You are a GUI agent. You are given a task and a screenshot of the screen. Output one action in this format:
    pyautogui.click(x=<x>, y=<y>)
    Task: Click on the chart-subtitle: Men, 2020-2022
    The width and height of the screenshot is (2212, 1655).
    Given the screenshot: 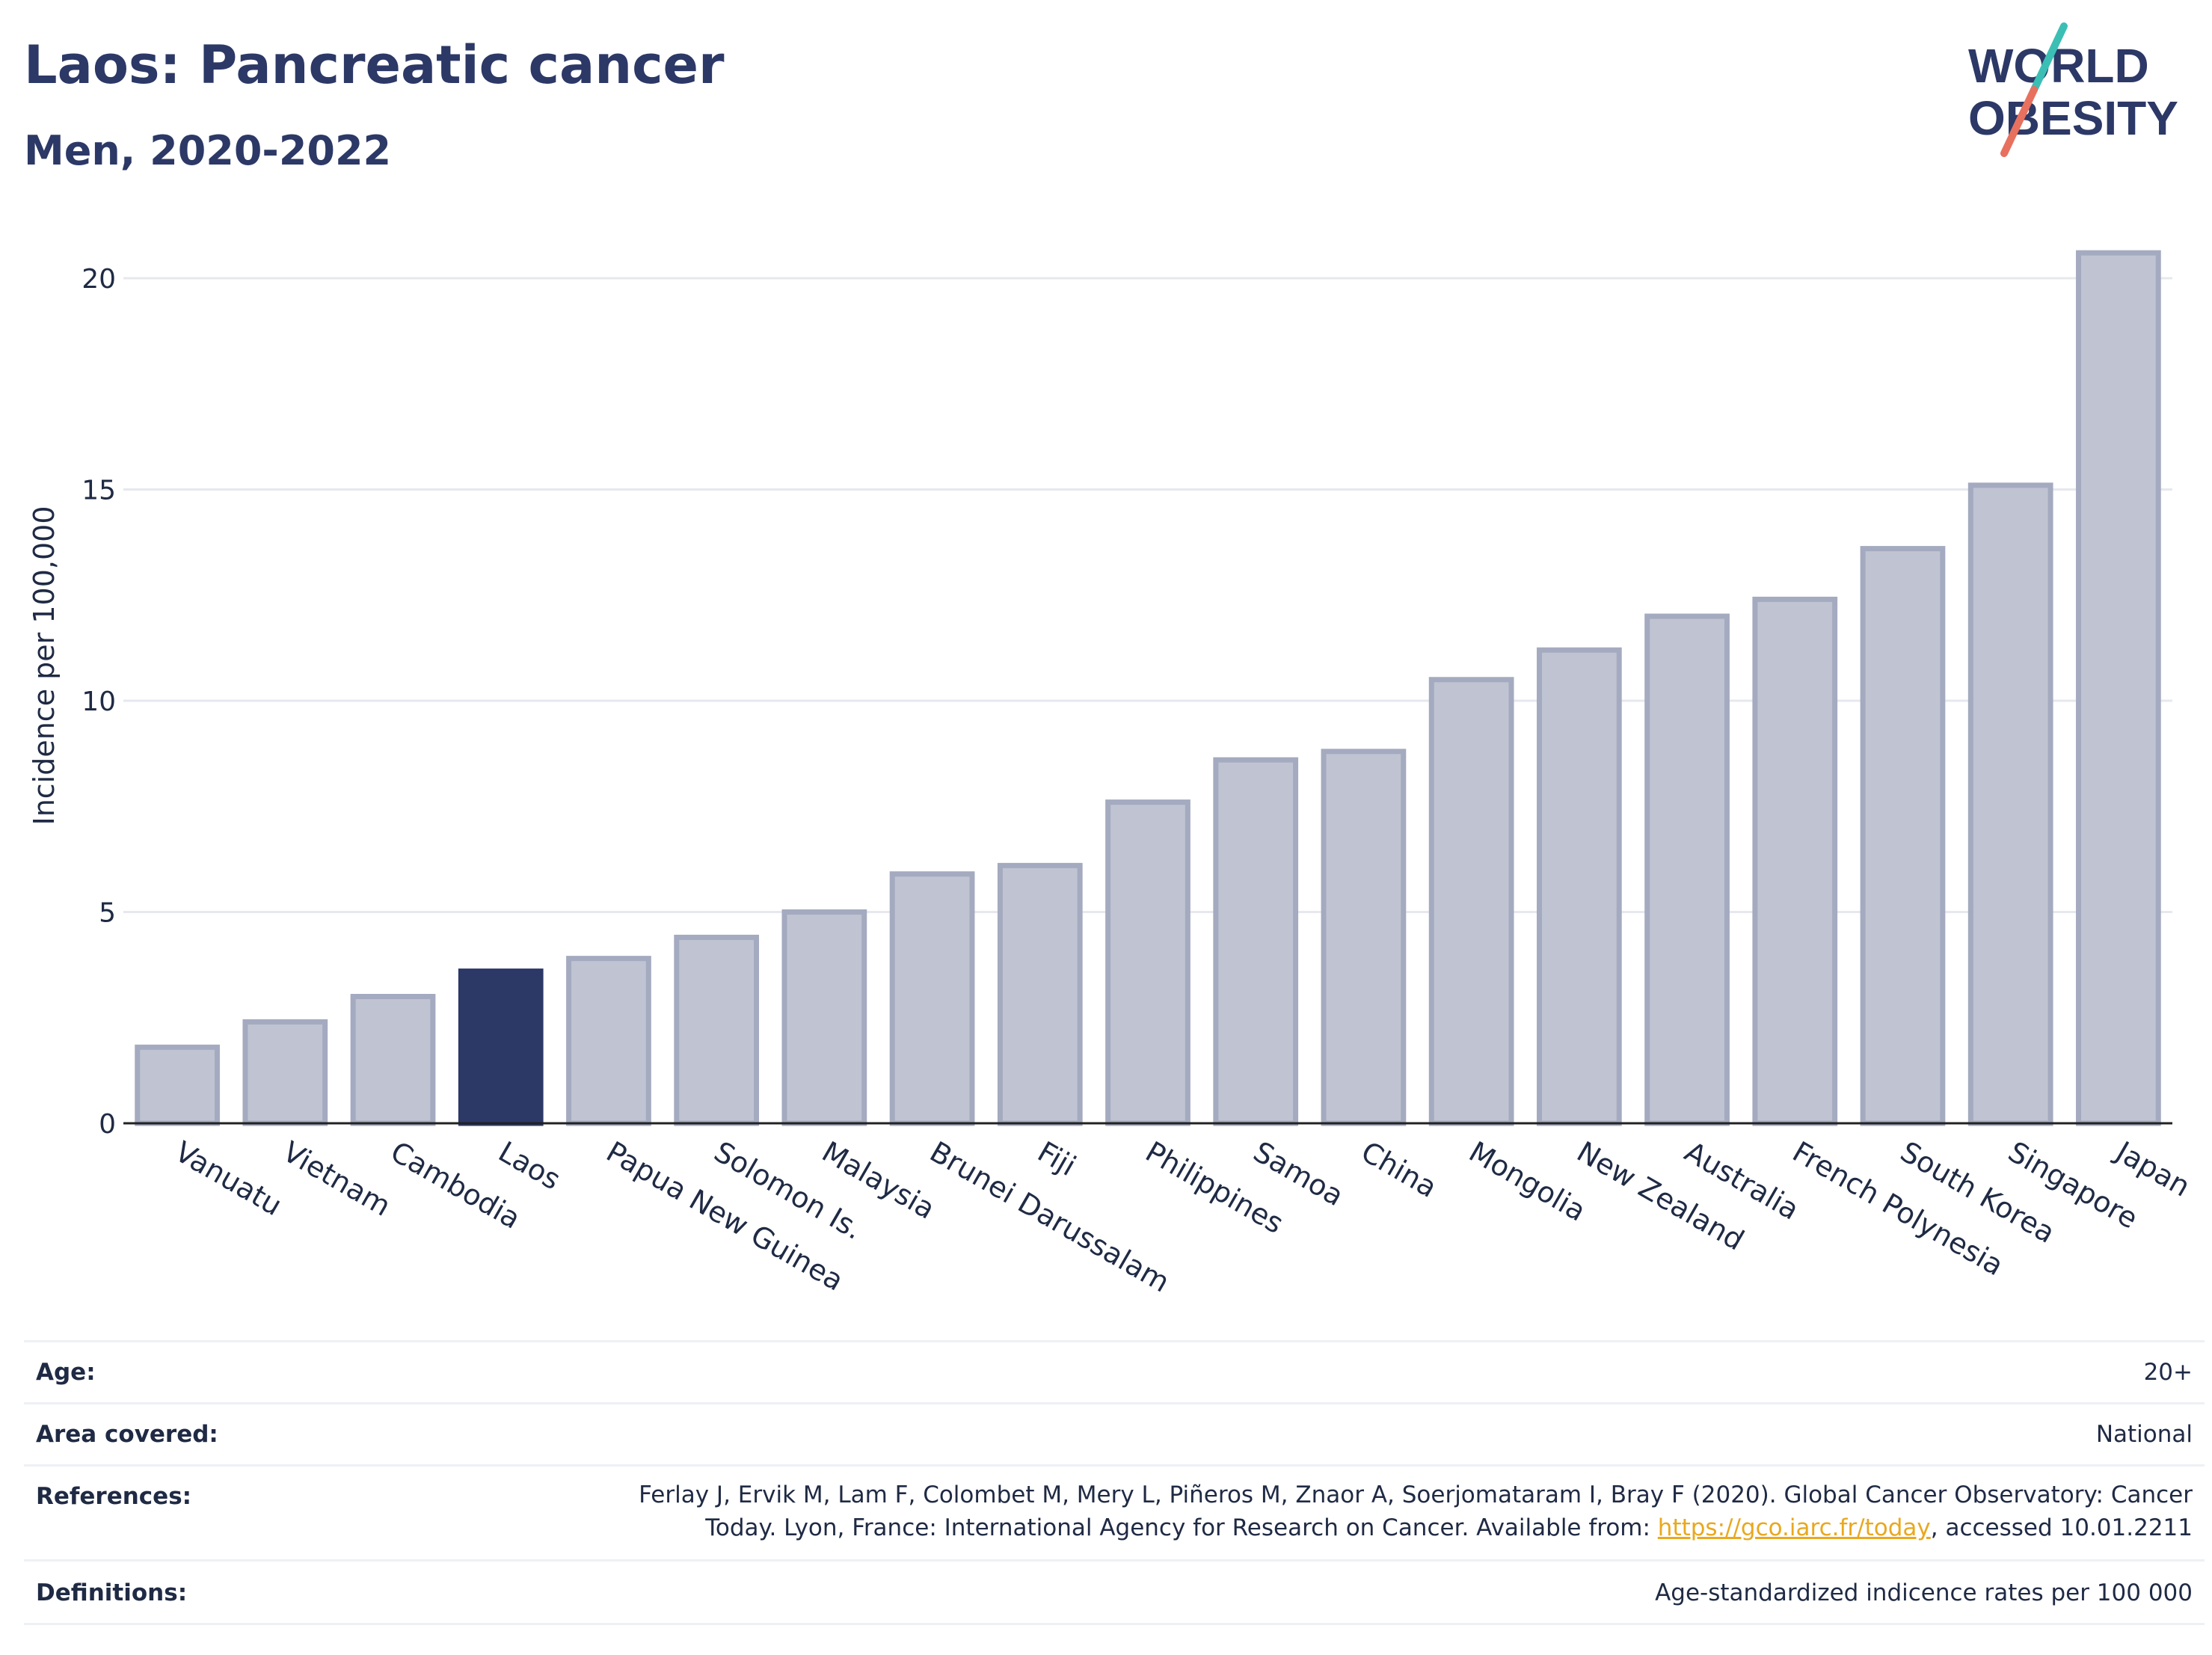 What is the action you would take?
    pyautogui.click(x=208, y=150)
    